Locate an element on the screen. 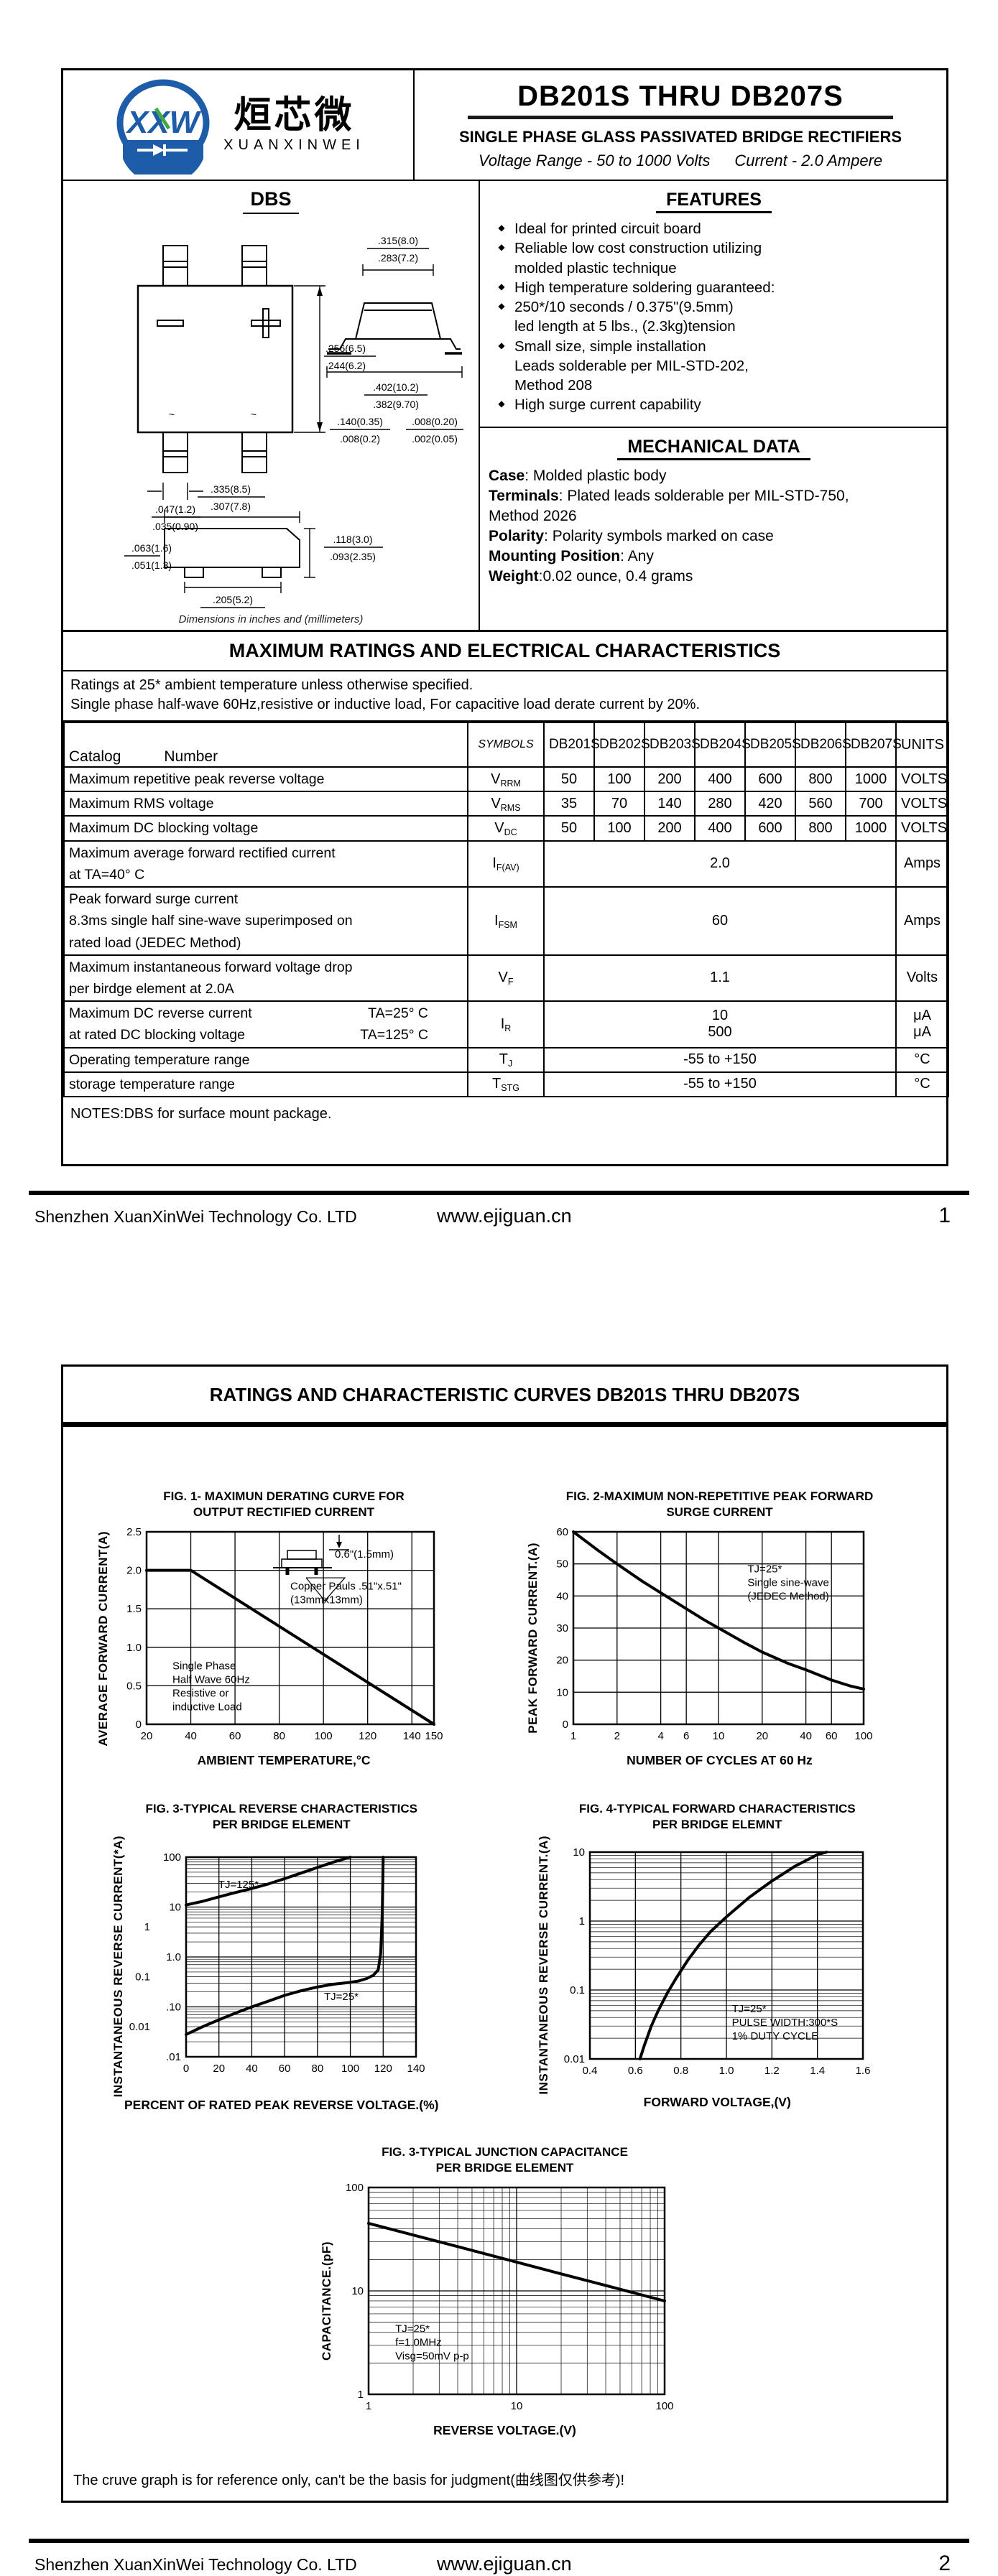  svg-text: .382(9.70) is located at coordinates (396, 404).